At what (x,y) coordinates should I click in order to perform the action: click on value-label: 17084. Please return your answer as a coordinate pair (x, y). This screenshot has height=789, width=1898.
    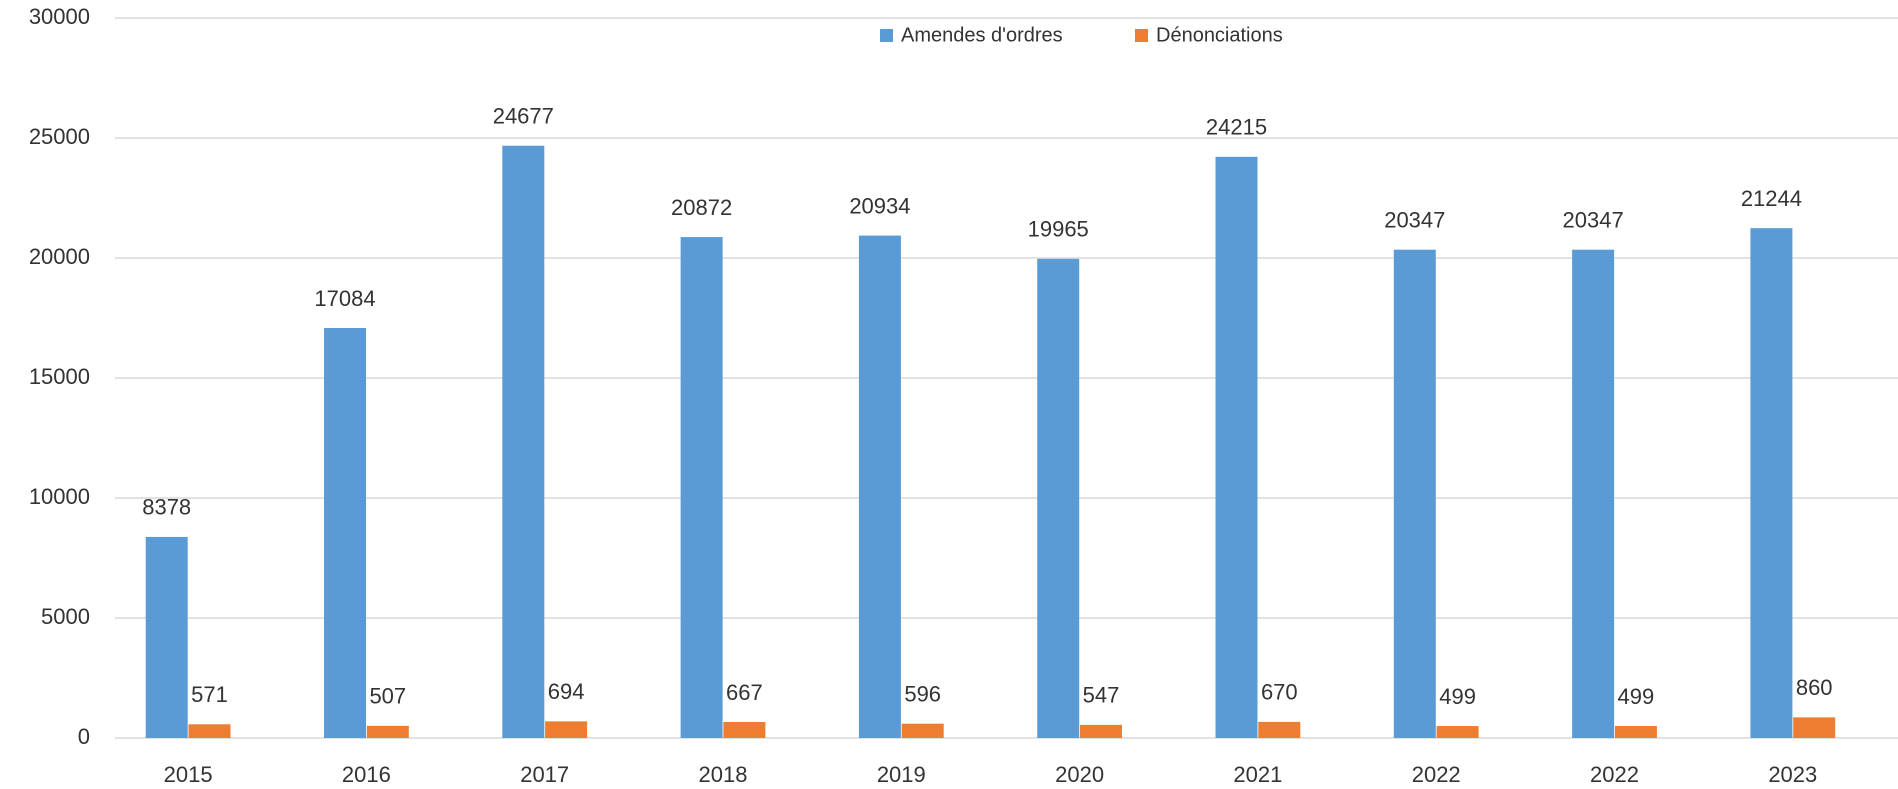
    Looking at the image, I should click on (344, 298).